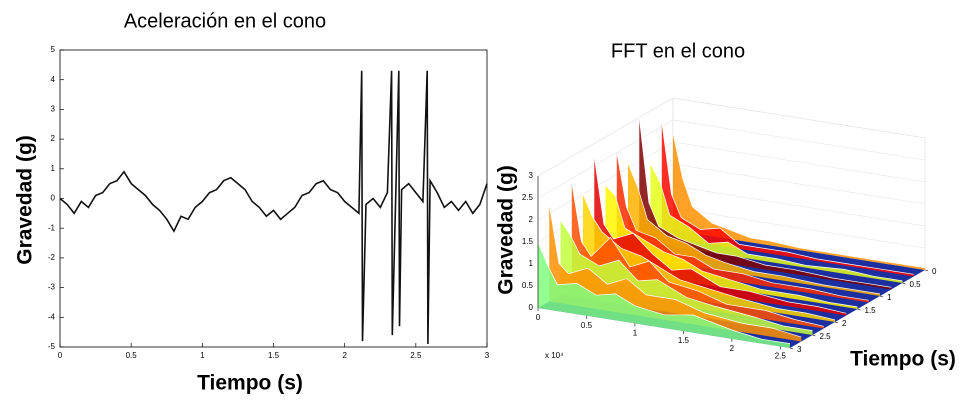  Describe the element at coordinates (52, 346) in the screenshot. I see `y-tick-label: -5` at that location.